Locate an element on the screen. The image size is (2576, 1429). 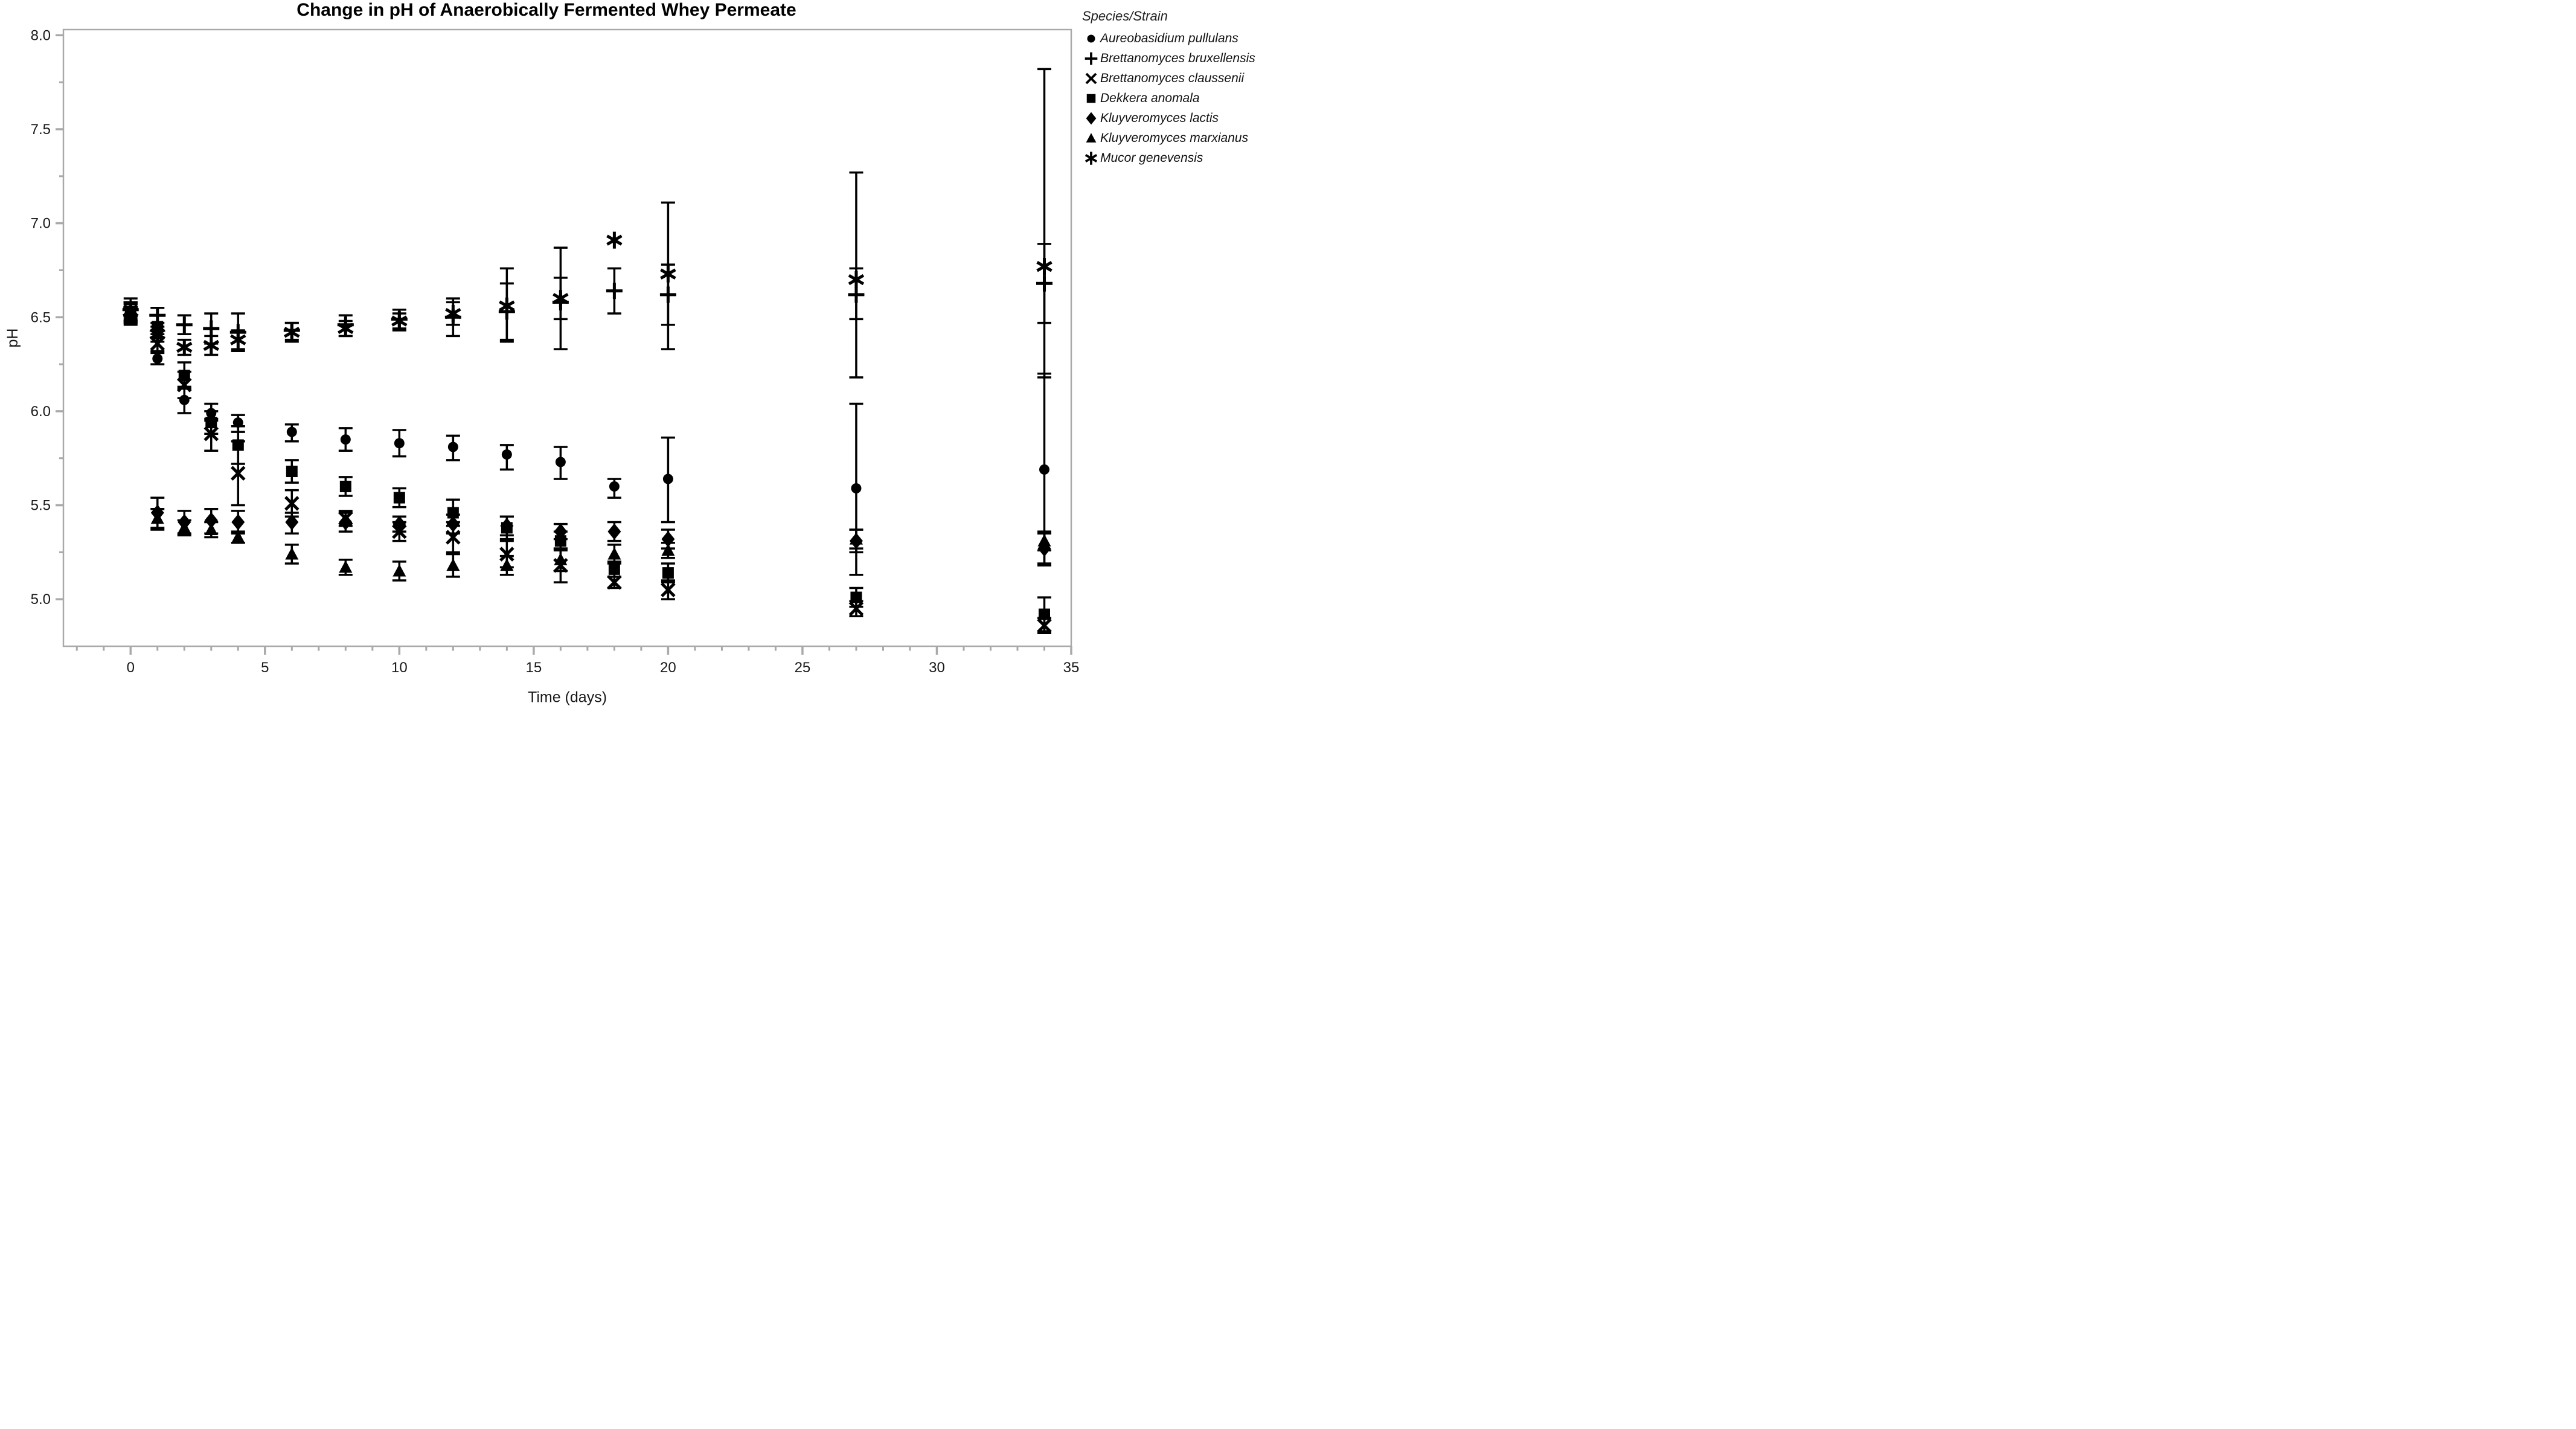
x-marker-icon is located at coordinates (1091, 78).